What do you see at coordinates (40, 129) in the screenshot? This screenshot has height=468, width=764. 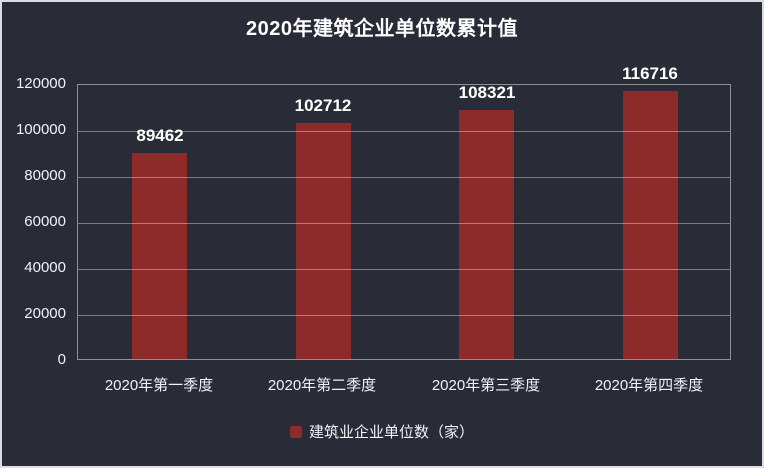 I see `y-axis-label: 100000` at bounding box center [40, 129].